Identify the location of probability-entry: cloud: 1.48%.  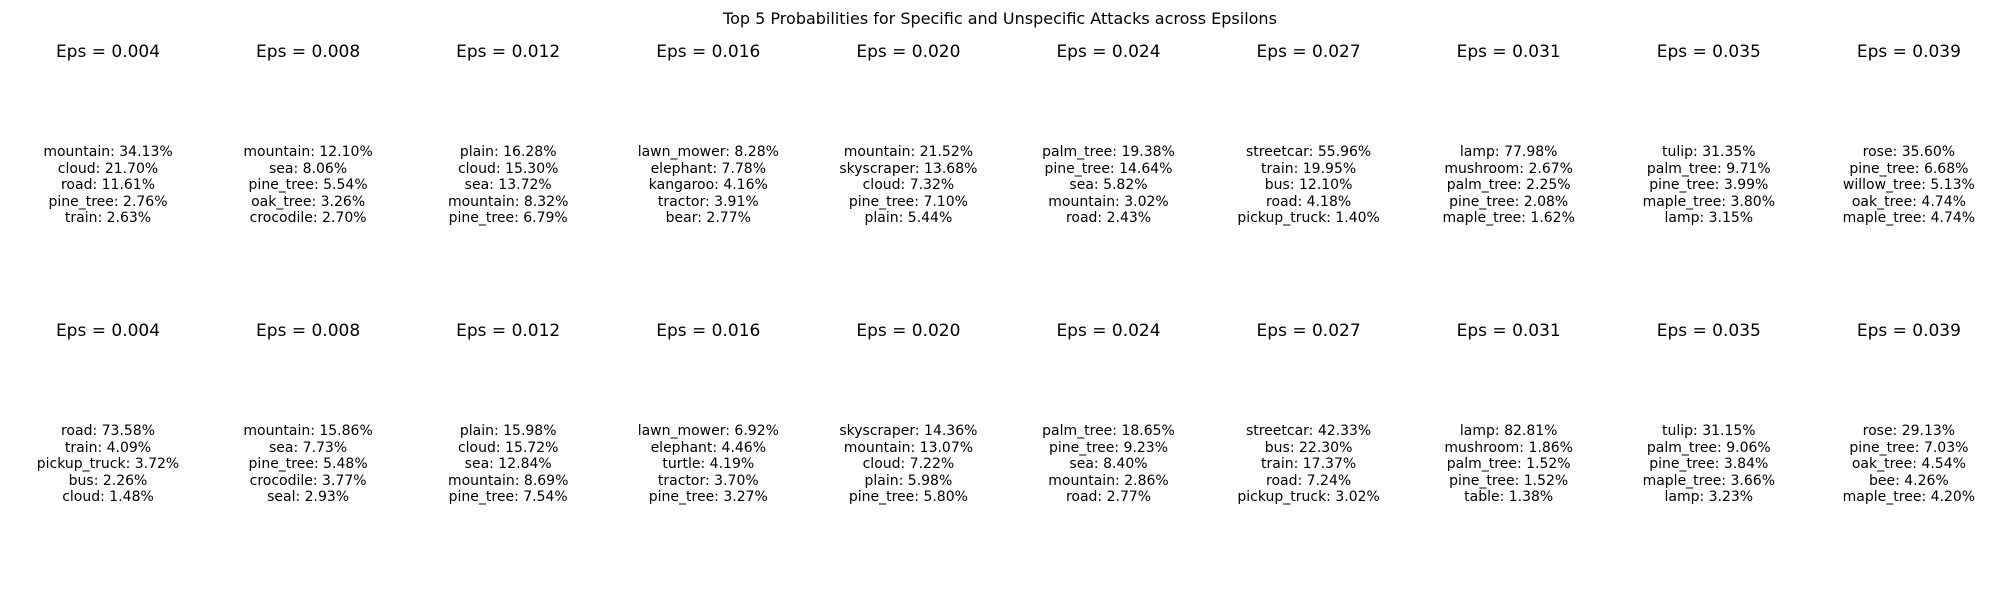
(108, 497).